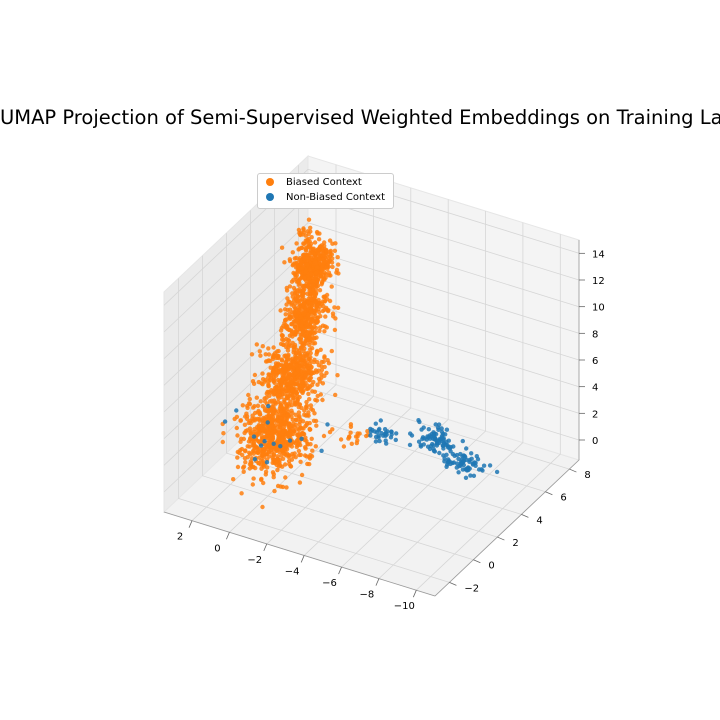  I want to click on y-tick-label: 6, so click(563, 498).